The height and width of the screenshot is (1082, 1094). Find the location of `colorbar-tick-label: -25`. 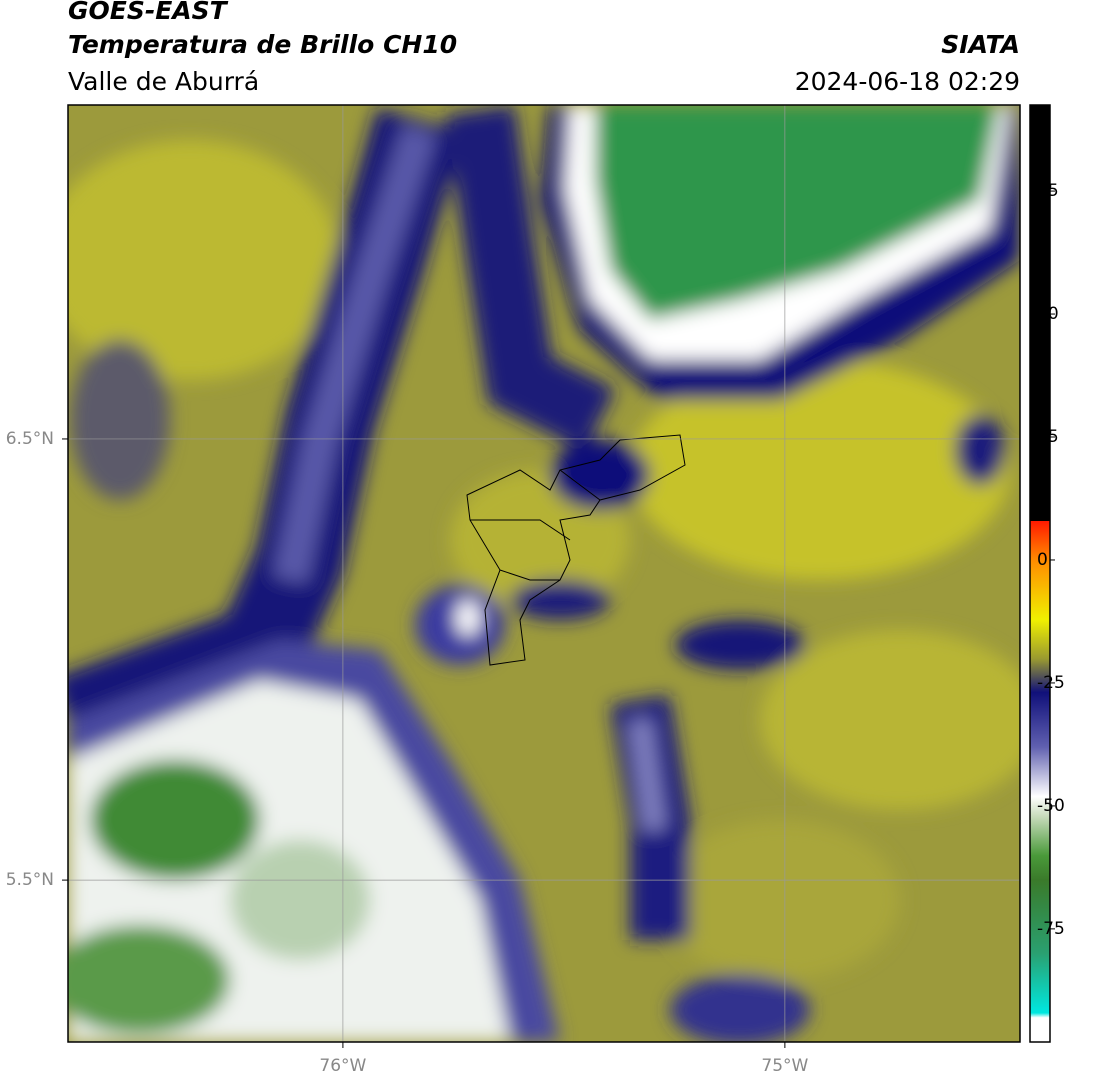

colorbar-tick-label: -25 is located at coordinates (1051, 683).